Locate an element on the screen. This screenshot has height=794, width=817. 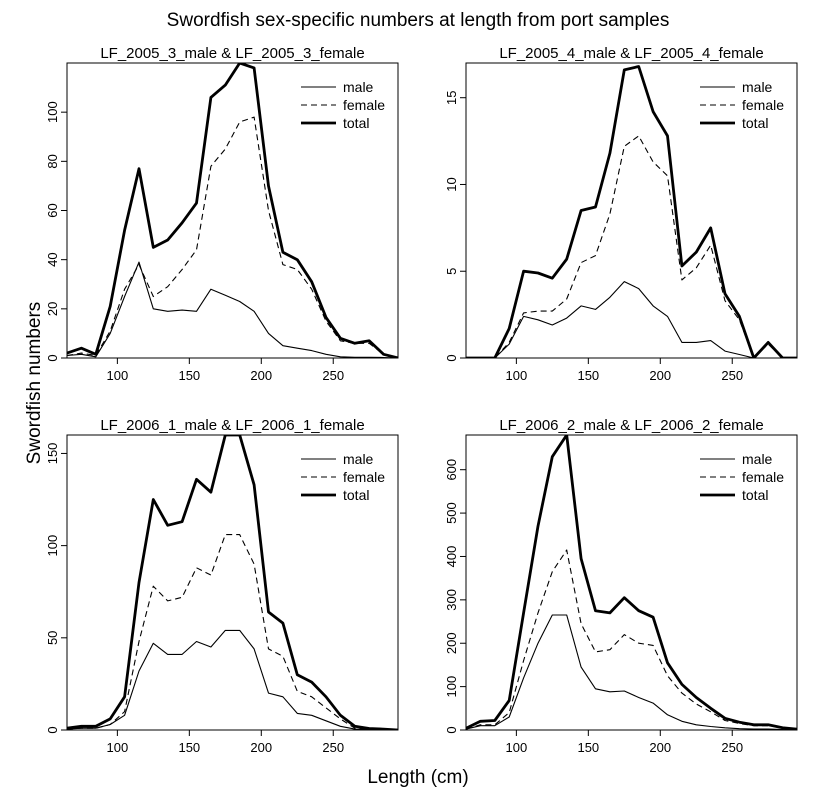
y-tick-label: 15 is located at coordinates (451, 97).